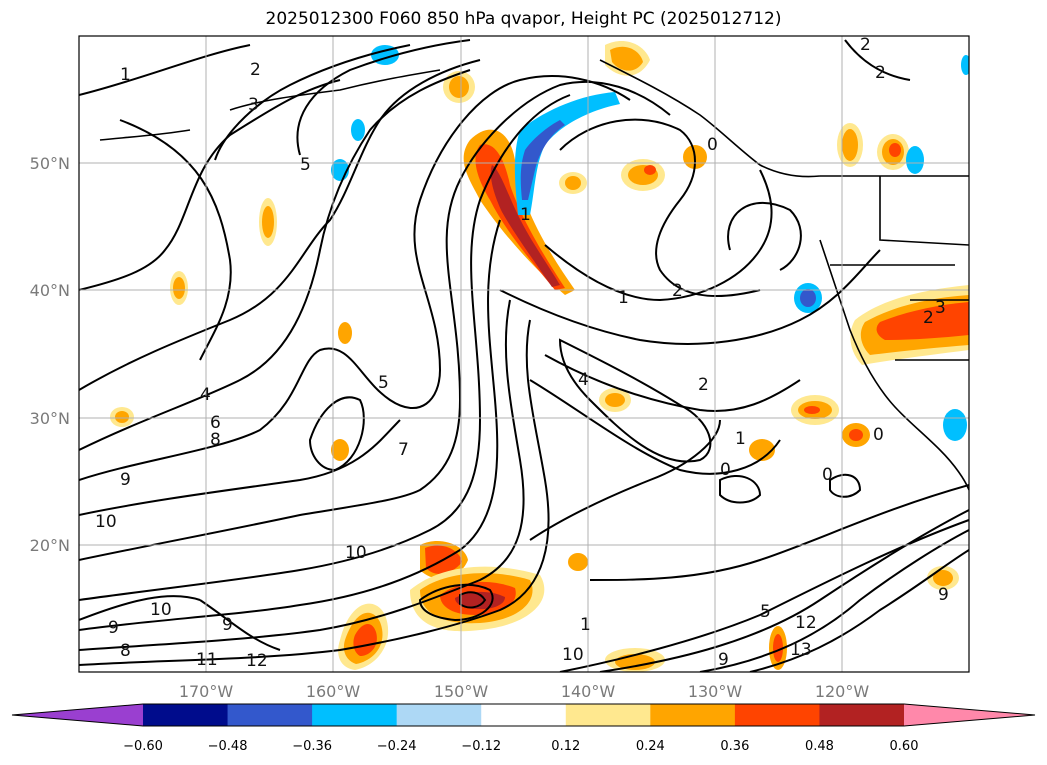 The height and width of the screenshot is (765, 1047). Describe the element at coordinates (50, 354) in the screenshot. I see `lat-tick-labels: 50°N 40°N 30°N 20°N` at that location.